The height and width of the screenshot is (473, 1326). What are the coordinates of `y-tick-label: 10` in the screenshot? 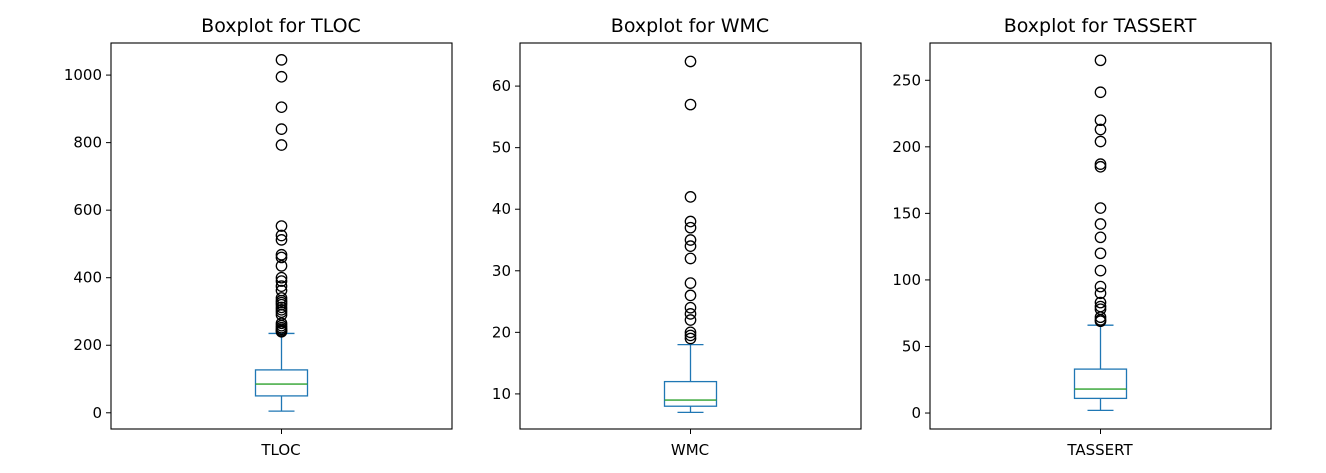 It's located at (501, 394).